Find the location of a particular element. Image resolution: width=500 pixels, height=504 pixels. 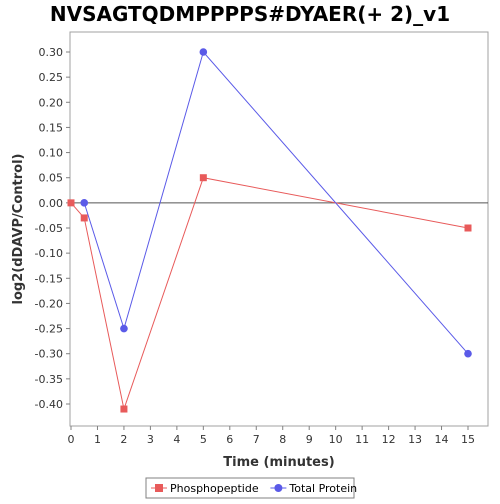

x-tick-label: 5 is located at coordinates (203, 439).